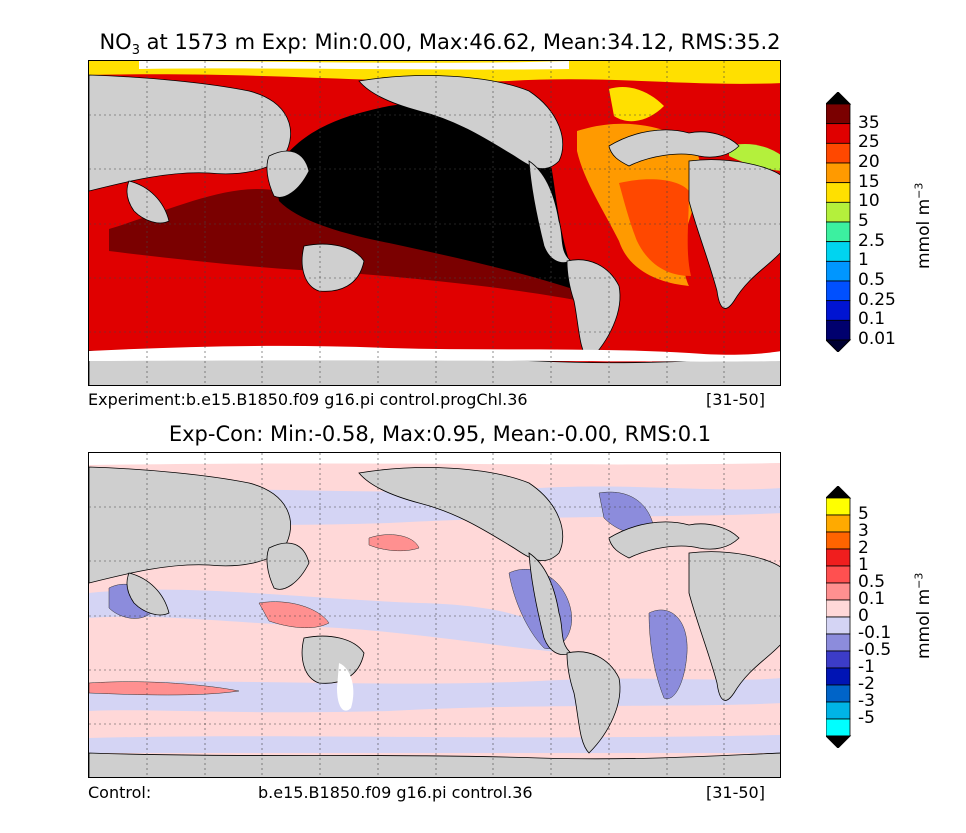  I want to click on panel1-unit-base: mmol m, so click(924, 234).